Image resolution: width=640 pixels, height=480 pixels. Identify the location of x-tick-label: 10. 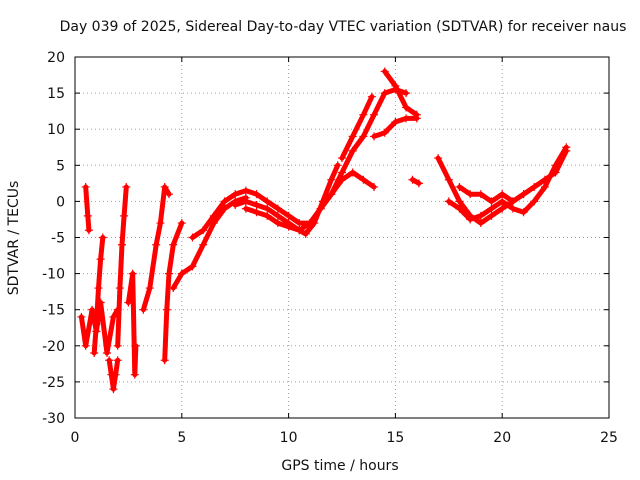
(289, 438).